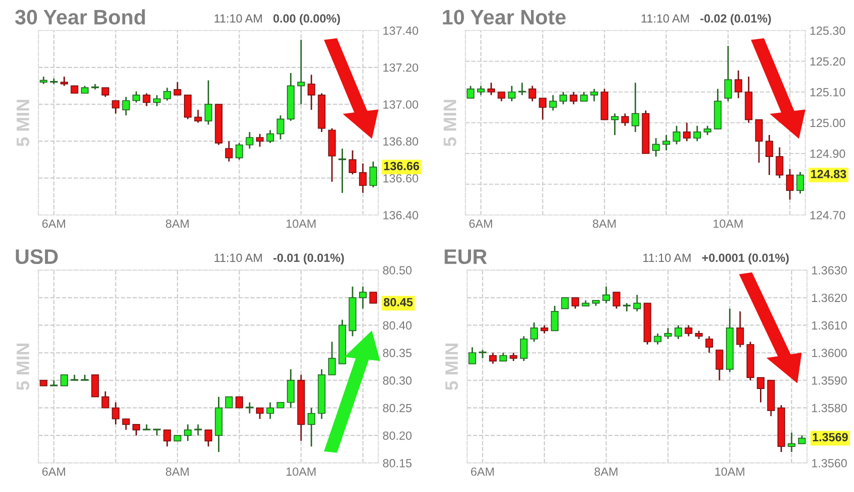 The width and height of the screenshot is (854, 492). Describe the element at coordinates (828, 215) in the screenshot. I see `y-tick-label: 124.70` at that location.